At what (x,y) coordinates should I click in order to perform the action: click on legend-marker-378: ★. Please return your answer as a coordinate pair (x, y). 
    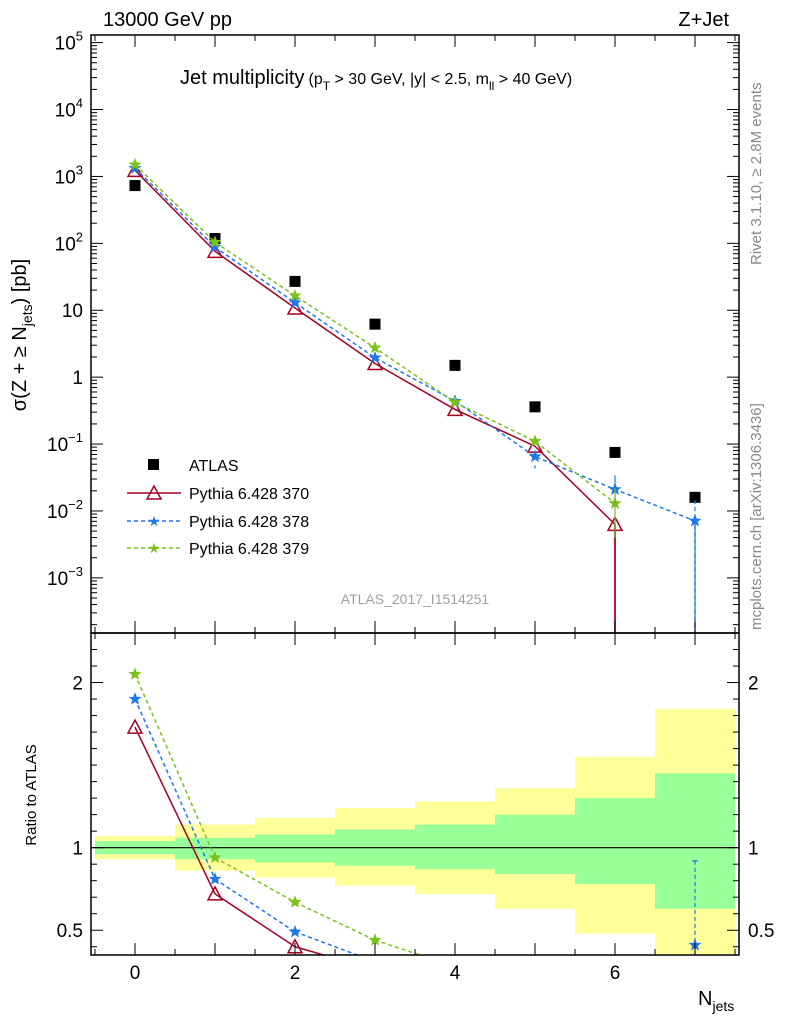
    Looking at the image, I should click on (154, 521).